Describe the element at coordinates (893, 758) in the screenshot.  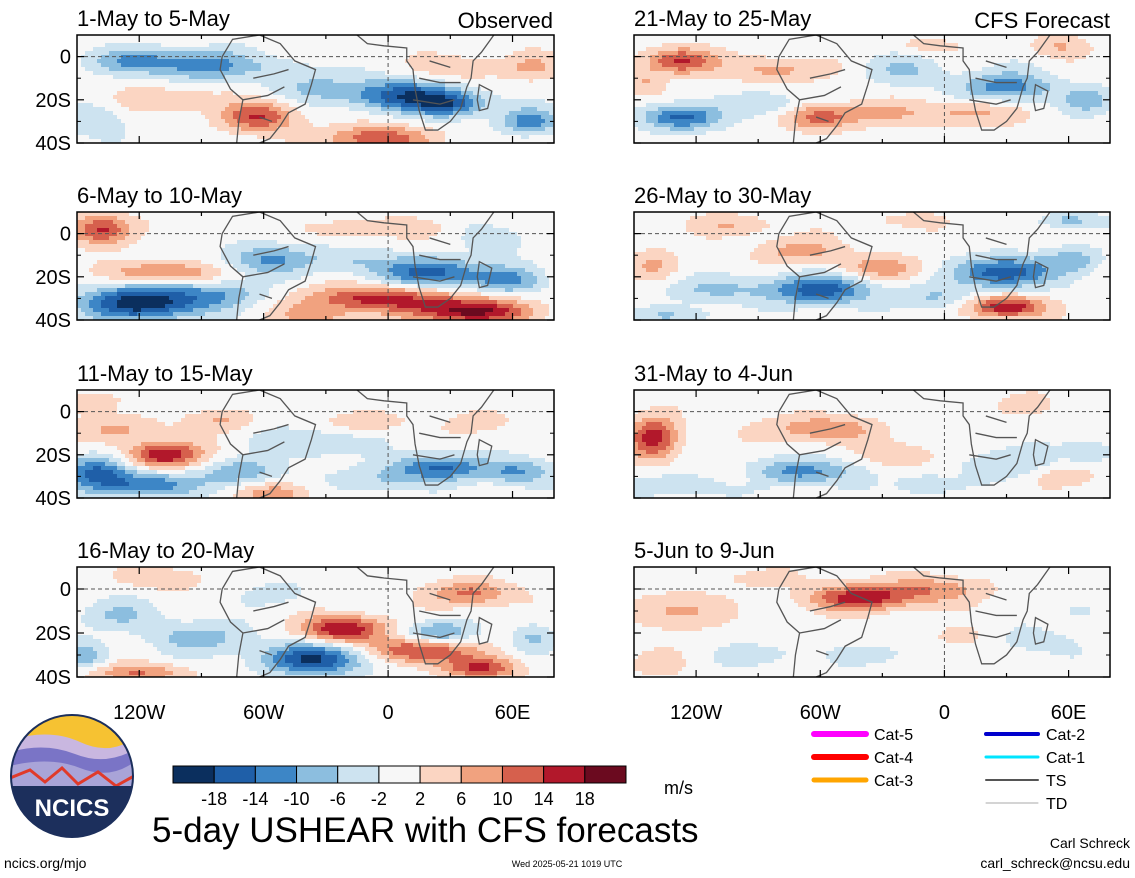
I see `legend-label: Cat-4` at that location.